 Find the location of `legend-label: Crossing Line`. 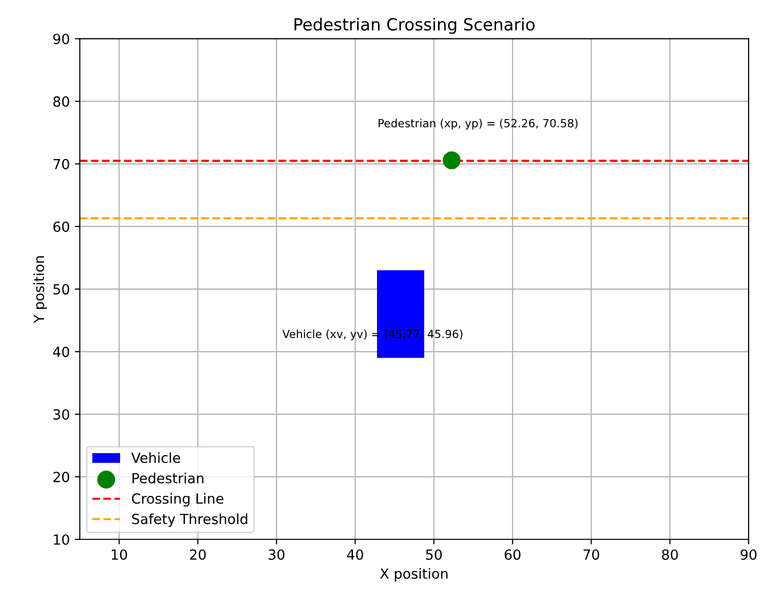

legend-label: Crossing Line is located at coordinates (178, 499).